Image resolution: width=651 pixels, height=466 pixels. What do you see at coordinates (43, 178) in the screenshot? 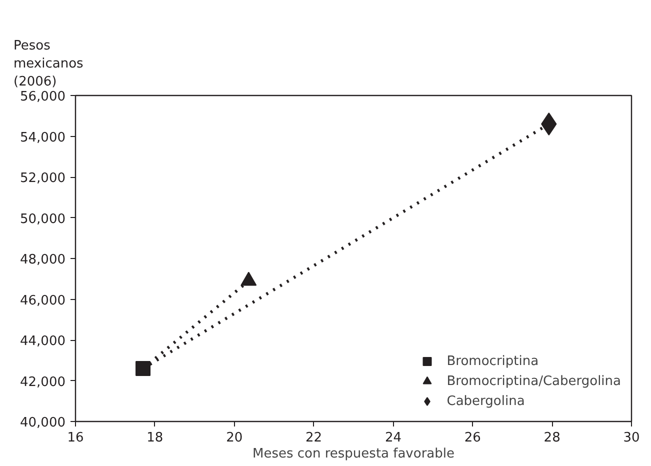
I see `y-tick-label: 52,000` at bounding box center [43, 178].